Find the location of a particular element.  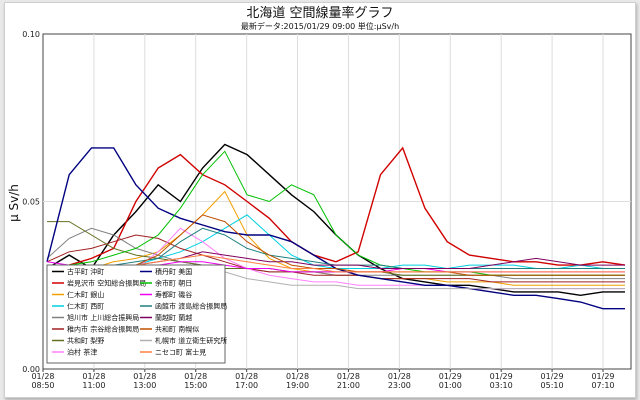

chart-subtitle: 最新データ:2015/01/29 09:00 単位:μSv/h is located at coordinates (320, 26).